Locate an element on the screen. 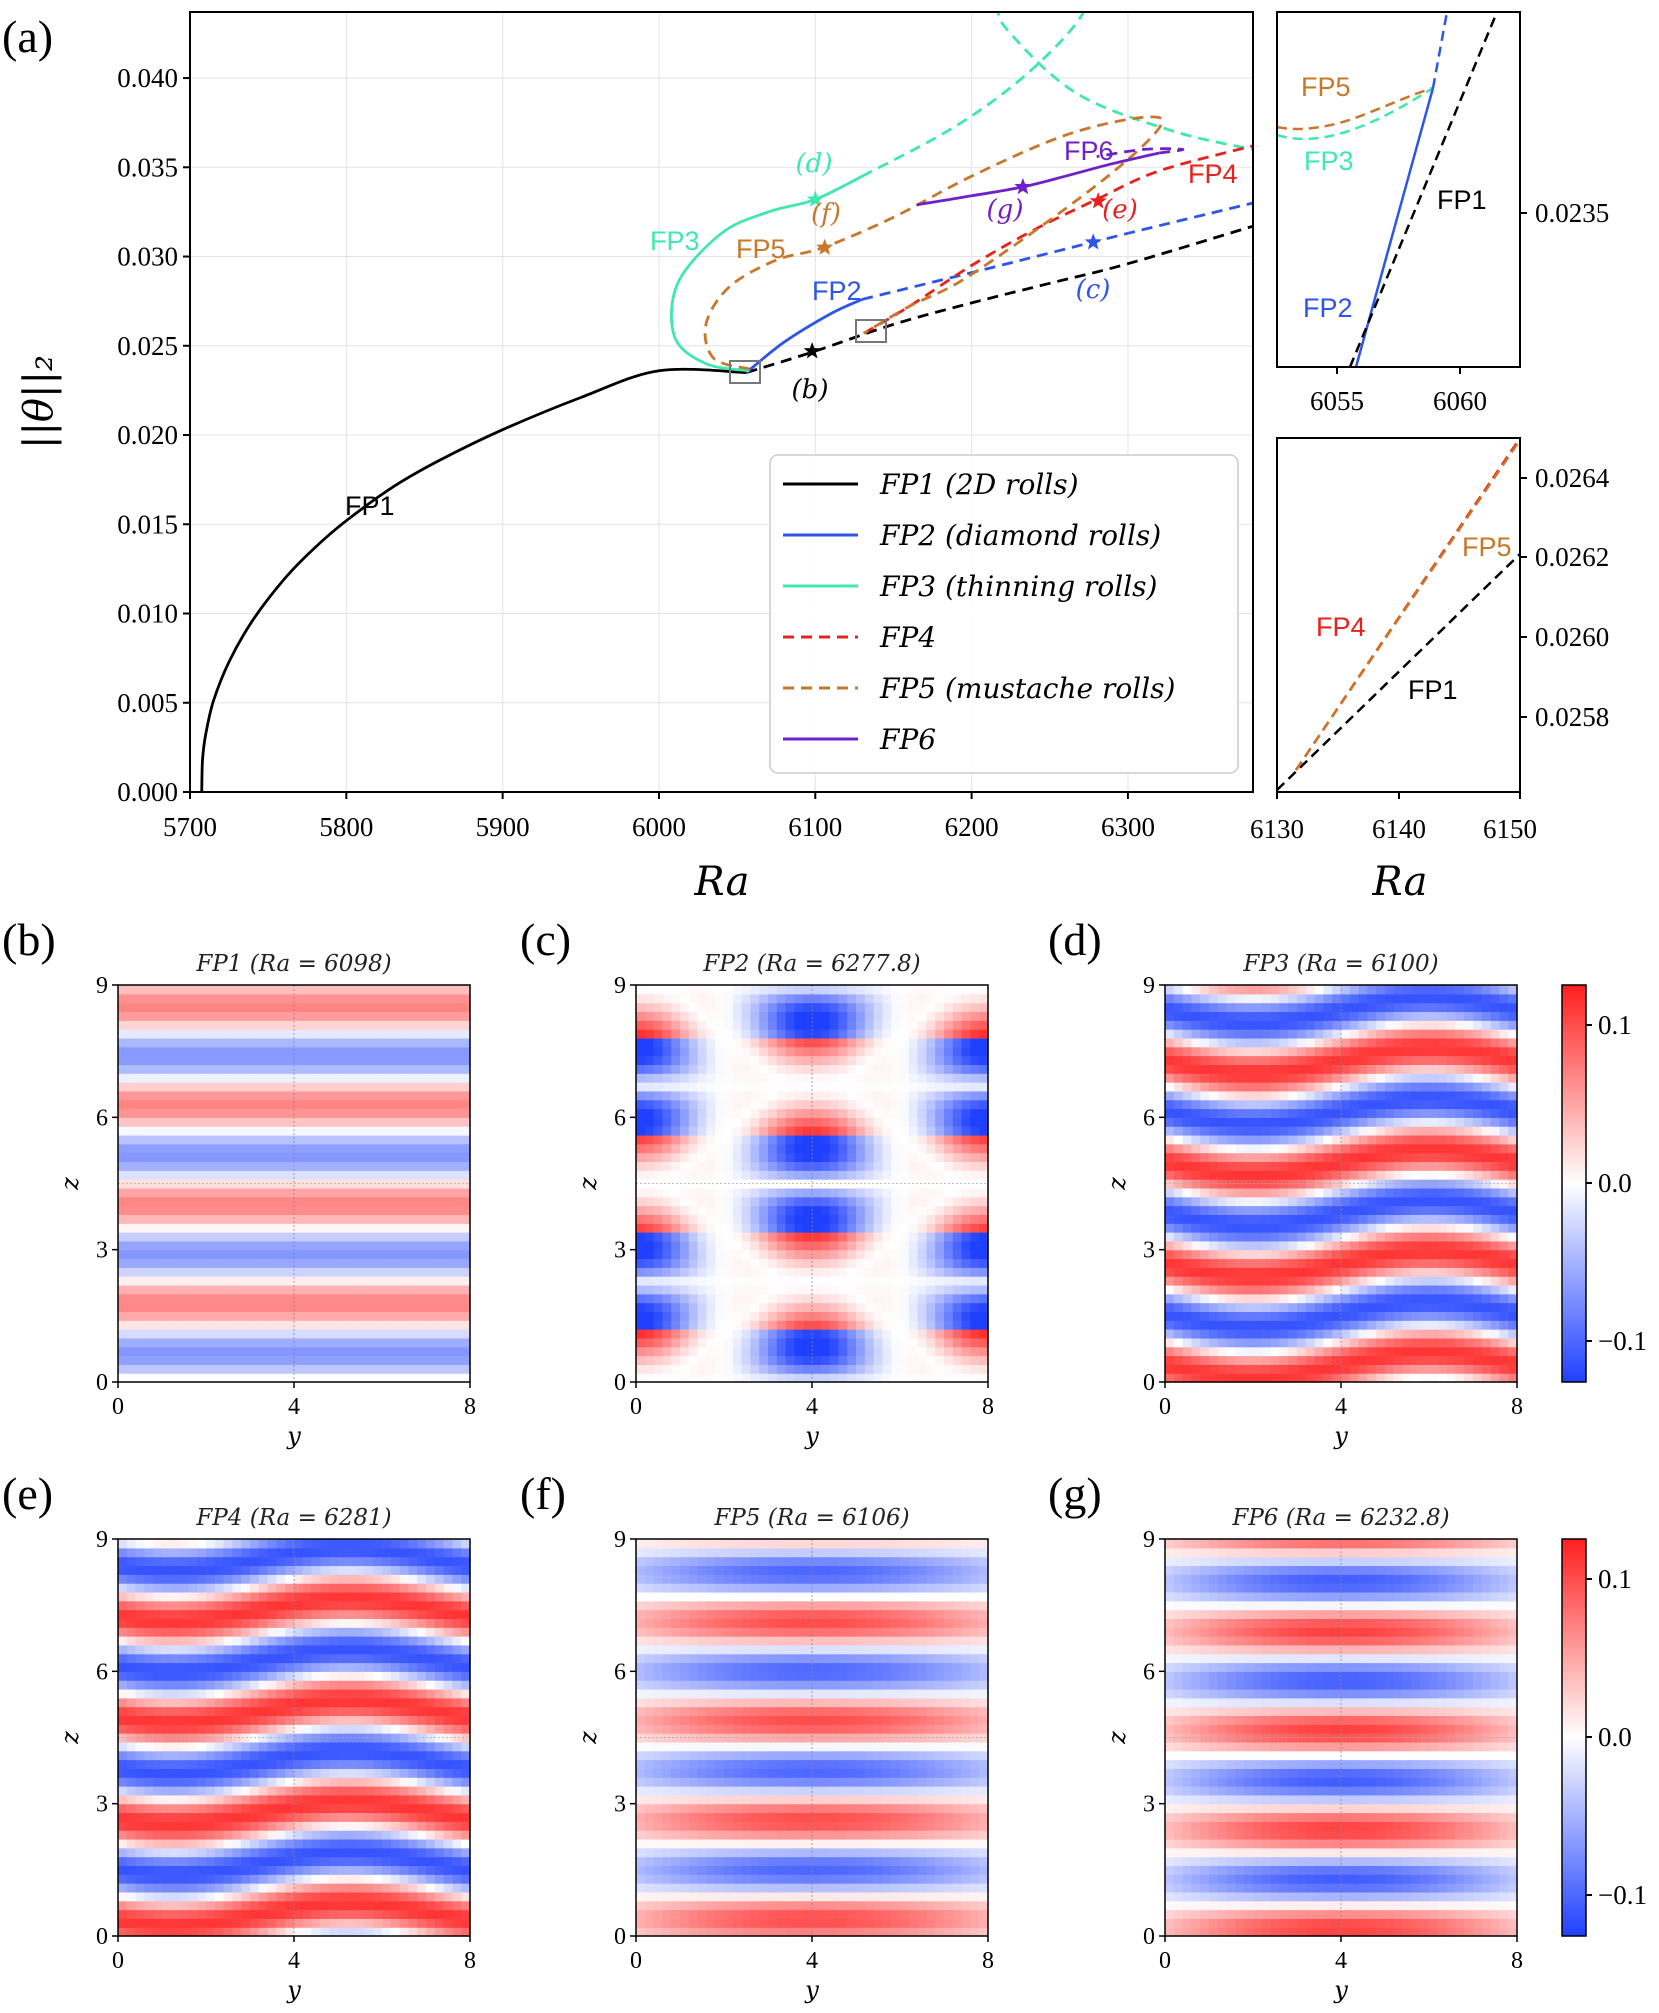 The width and height of the screenshot is (1659, 2013). main-x-label: Ra is located at coordinates (722, 882).